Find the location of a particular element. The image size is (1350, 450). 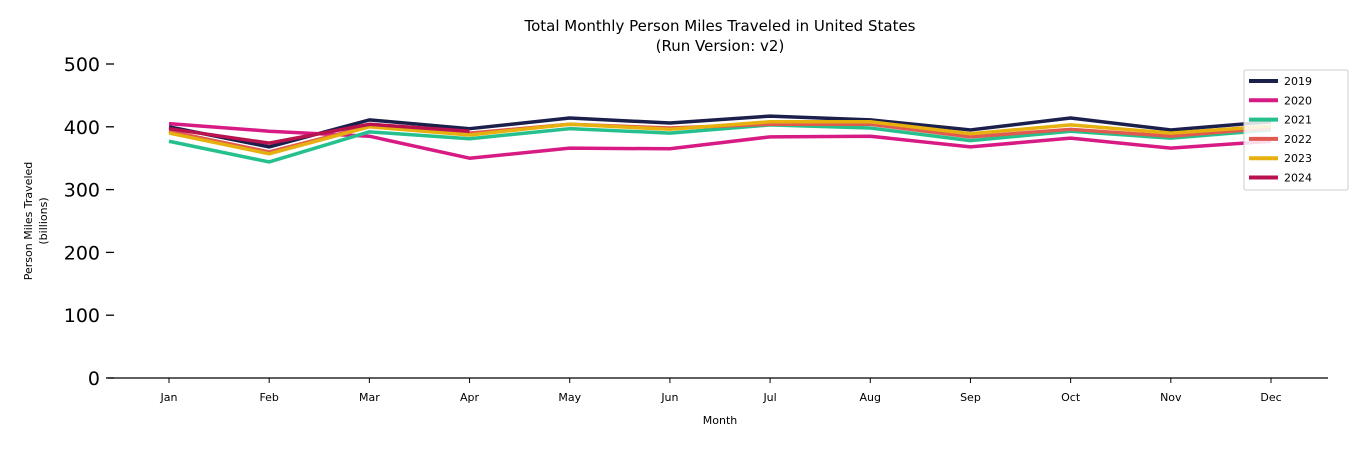

legend-label: 2021 is located at coordinates (1298, 120).